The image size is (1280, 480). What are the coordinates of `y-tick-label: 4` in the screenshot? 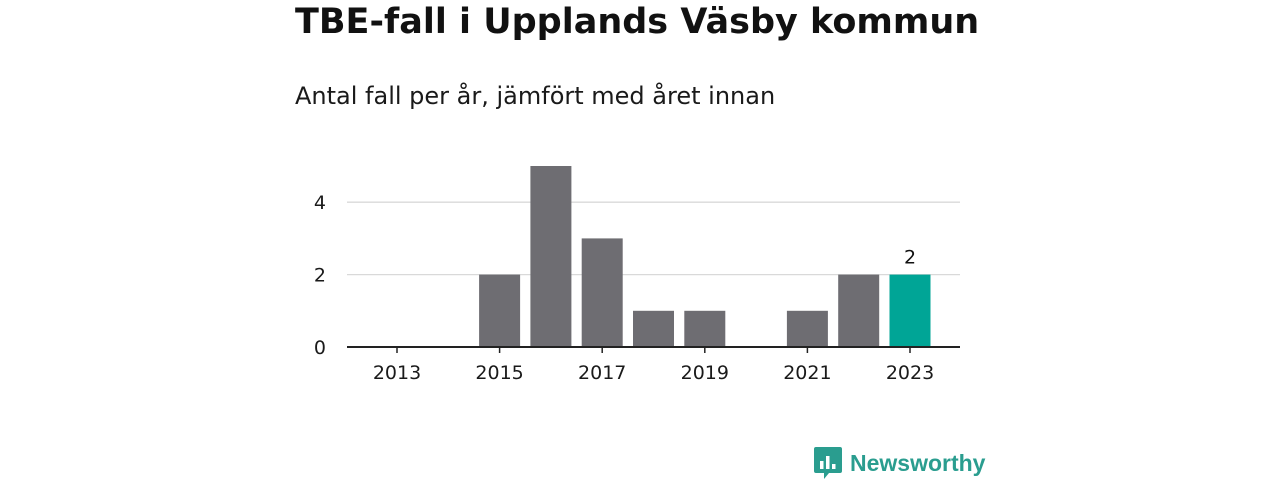 It's located at (320, 203).